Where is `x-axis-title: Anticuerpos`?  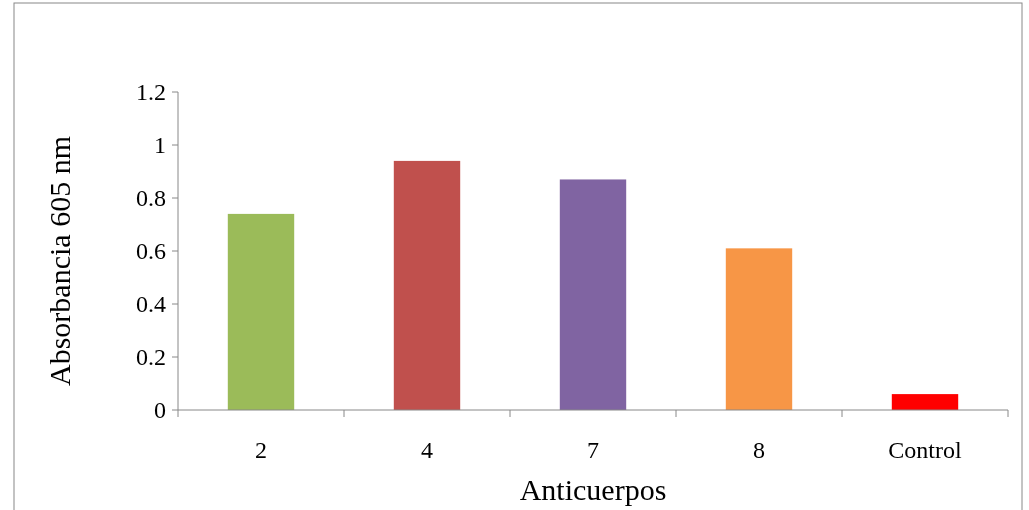
x-axis-title: Anticuerpos is located at coordinates (593, 489).